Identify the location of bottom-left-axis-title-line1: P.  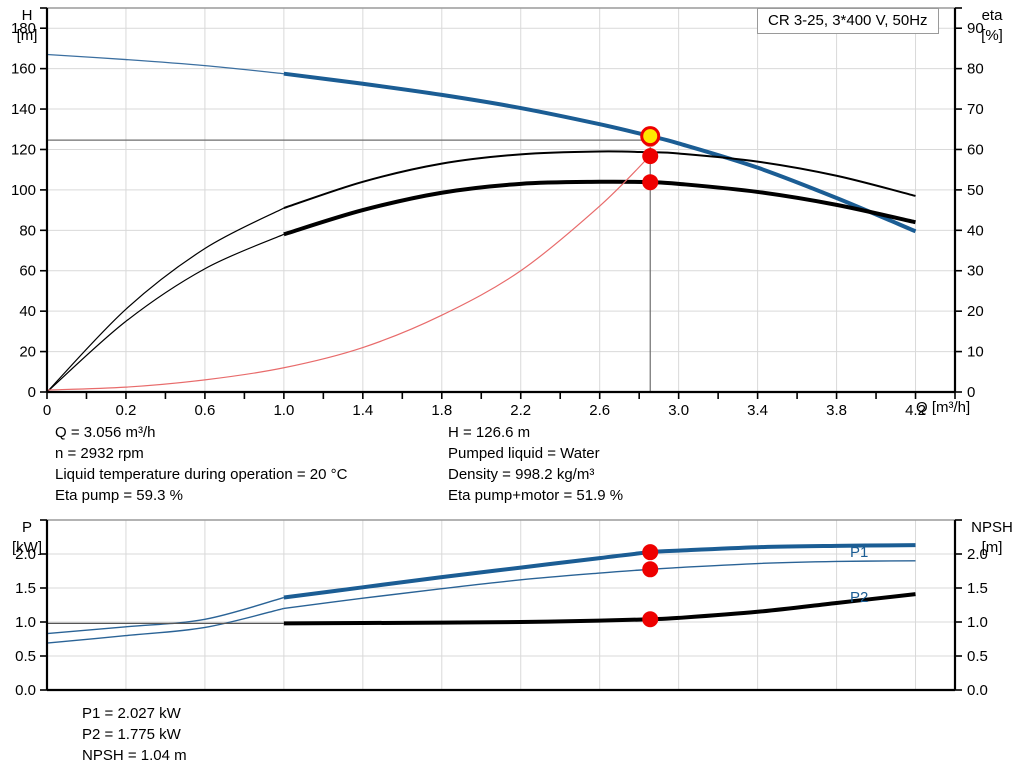
(27, 527).